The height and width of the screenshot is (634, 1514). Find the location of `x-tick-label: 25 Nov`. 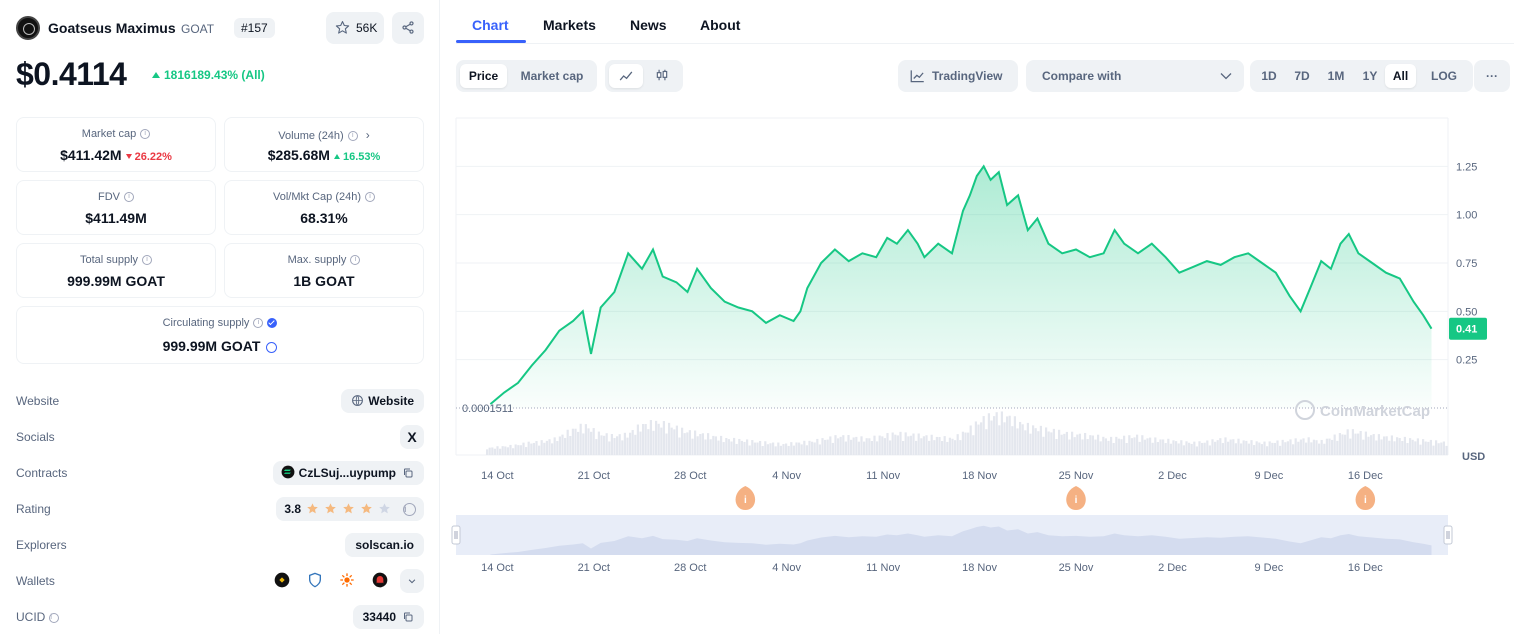

x-tick-label: 25 Nov is located at coordinates (1076, 476).